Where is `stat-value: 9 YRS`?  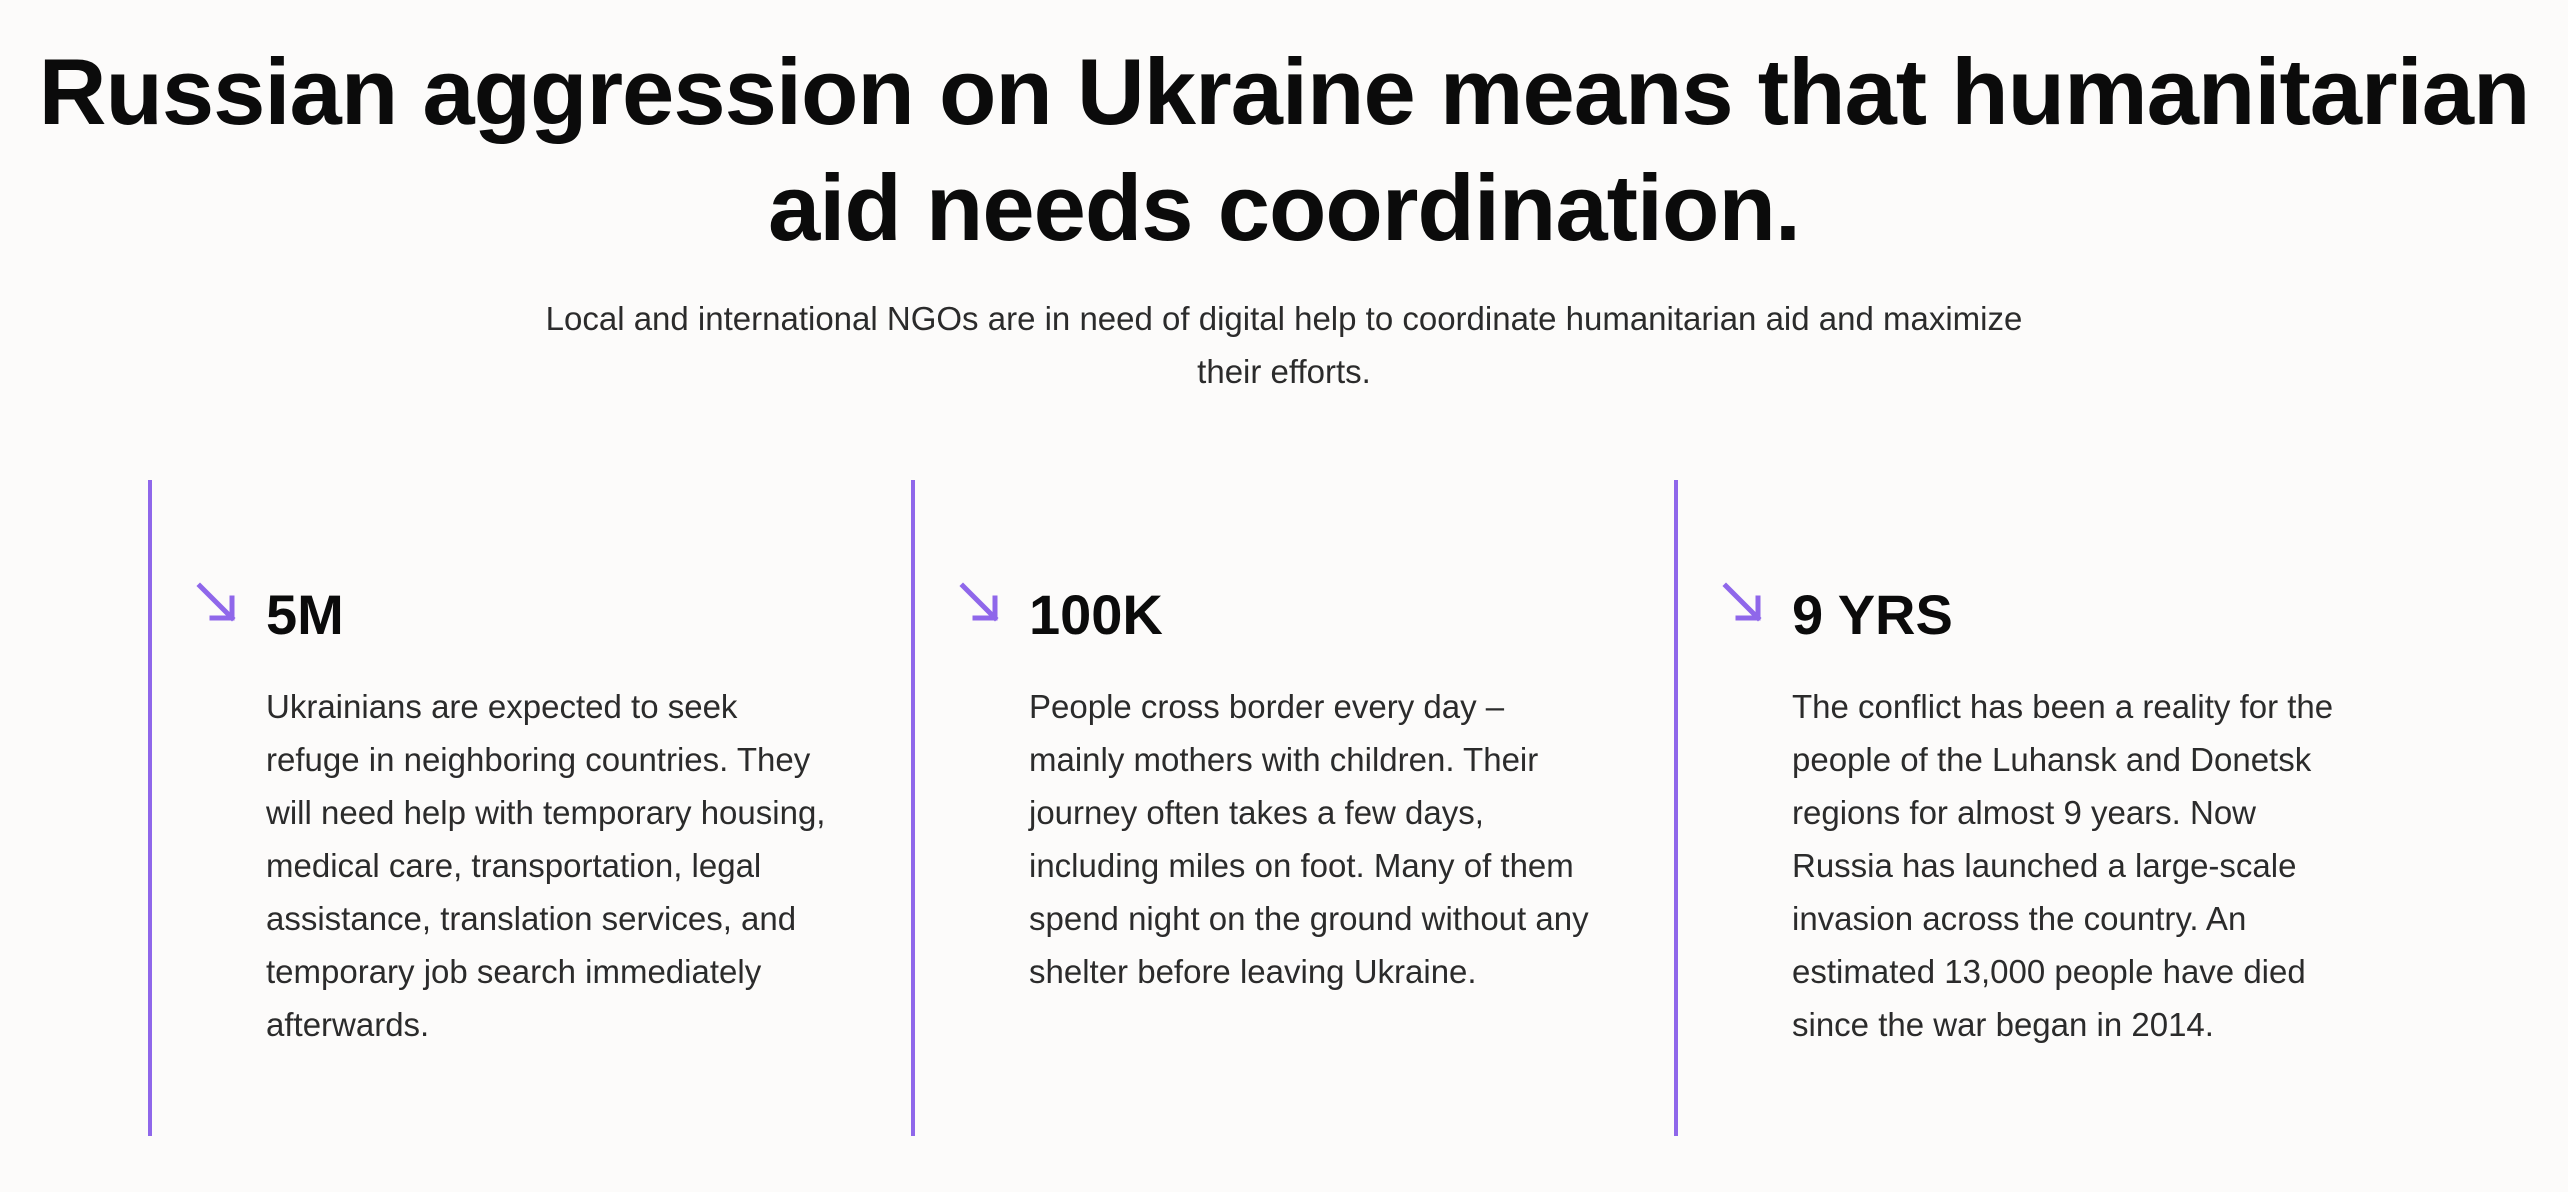 stat-value: 9 YRS is located at coordinates (1872, 614).